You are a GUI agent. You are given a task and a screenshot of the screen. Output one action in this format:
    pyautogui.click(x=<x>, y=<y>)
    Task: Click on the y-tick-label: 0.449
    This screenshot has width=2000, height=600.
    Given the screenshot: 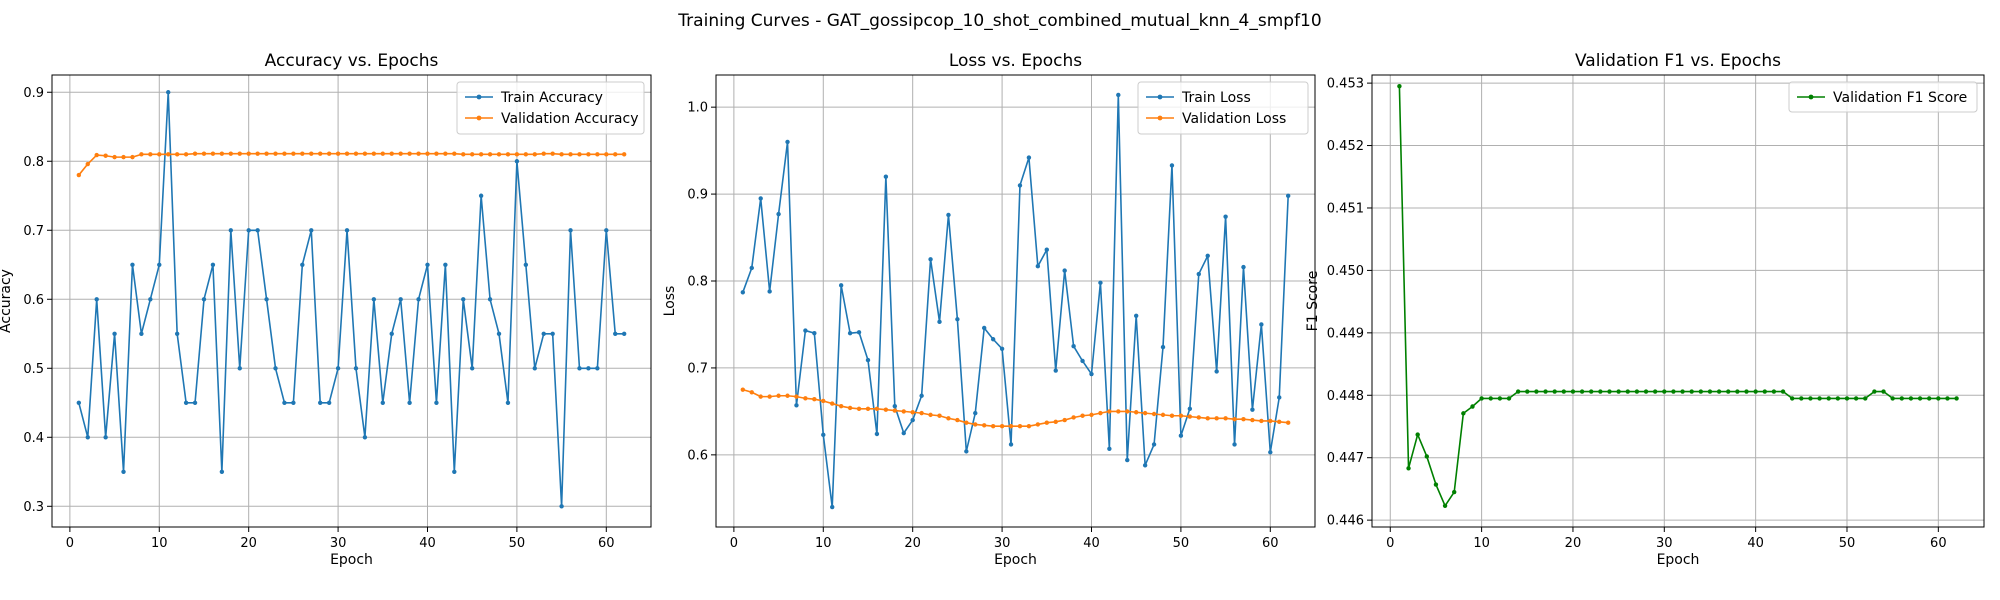 What is the action you would take?
    pyautogui.click(x=1345, y=333)
    